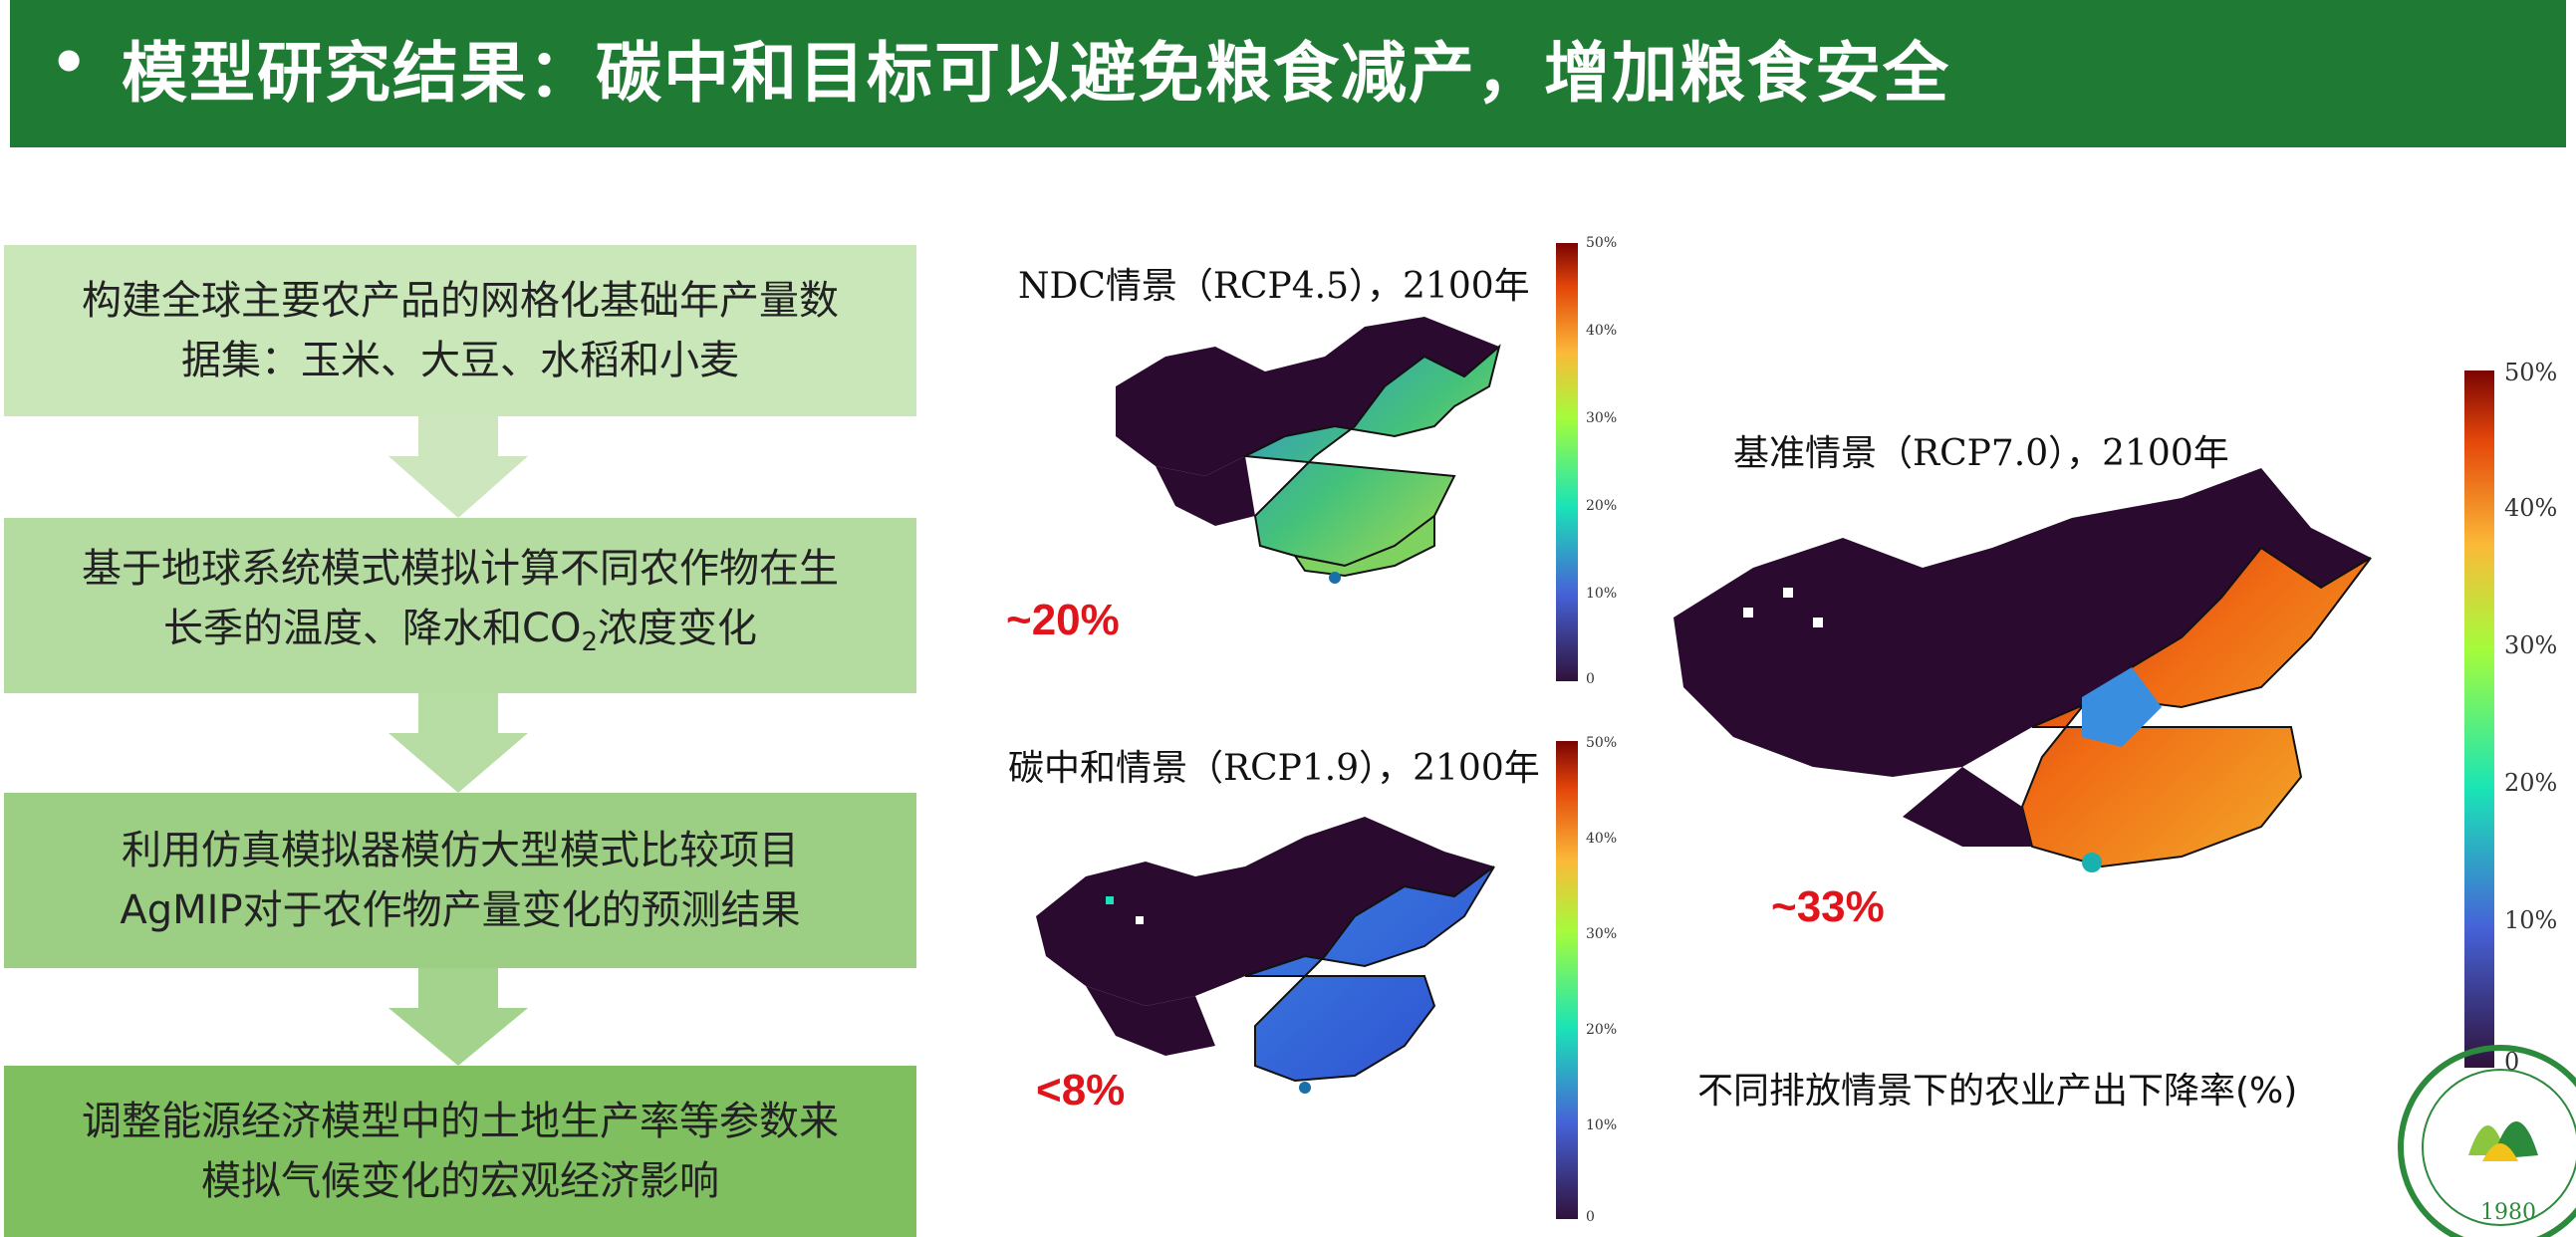  I want to click on step-3-box: 利用仿真模拟器模仿大型模式比较项目 AgMIP对于农作物产量变化的预测结果, so click(460, 880).